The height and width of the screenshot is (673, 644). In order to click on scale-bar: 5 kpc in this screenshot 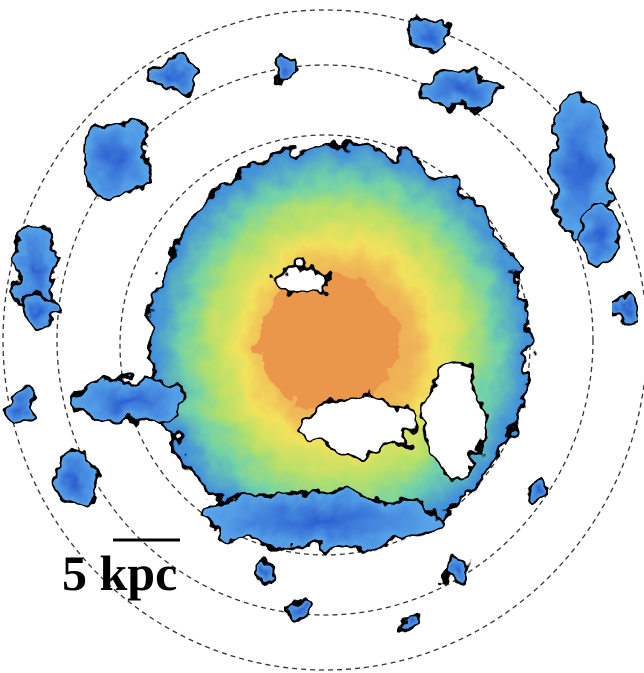, I will do `click(121, 569)`.